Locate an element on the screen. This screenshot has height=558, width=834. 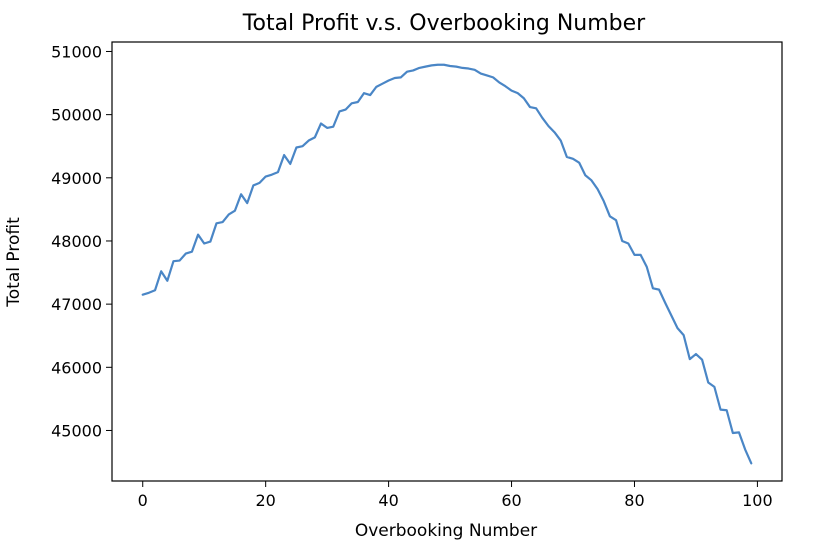
x-axis-label: Overbooking Number is located at coordinates (446, 531).